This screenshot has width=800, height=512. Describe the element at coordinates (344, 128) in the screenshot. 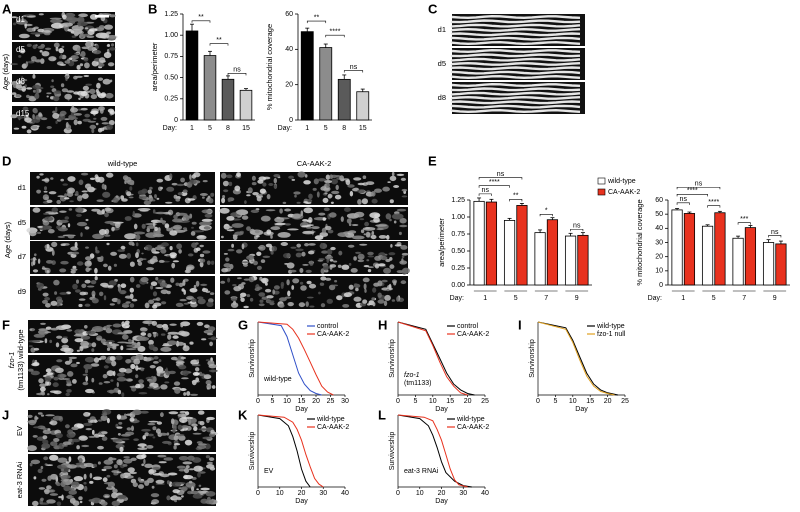

I see `x-tick-label: 8` at that location.